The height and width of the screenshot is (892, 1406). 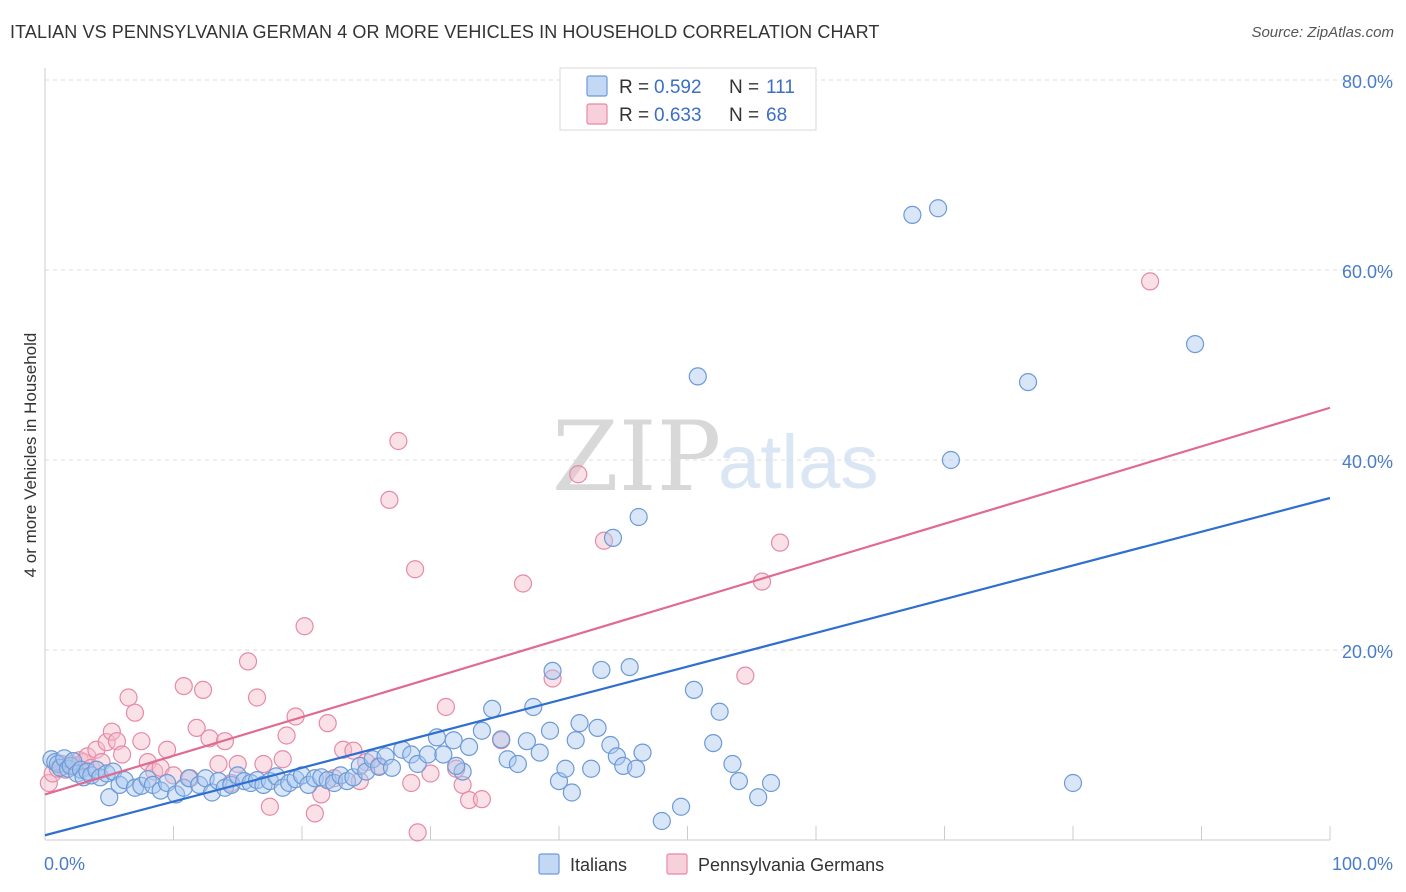 What do you see at coordinates (1322, 32) in the screenshot?
I see `source-credit: Source: ZipAtlas.com` at bounding box center [1322, 32].